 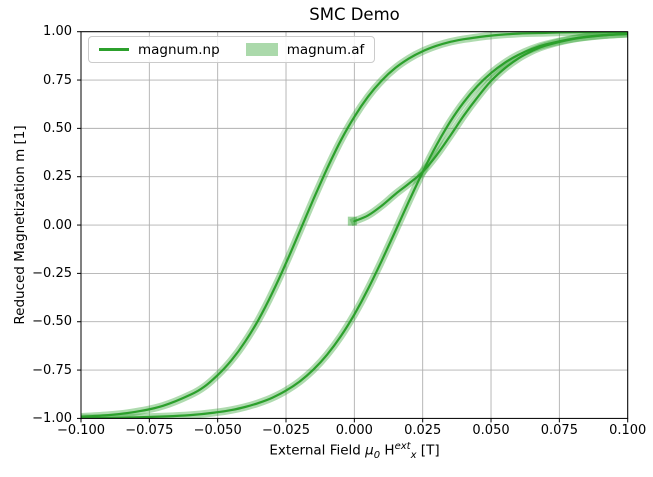 I want to click on legend-line-swatch, so click(x=114, y=49).